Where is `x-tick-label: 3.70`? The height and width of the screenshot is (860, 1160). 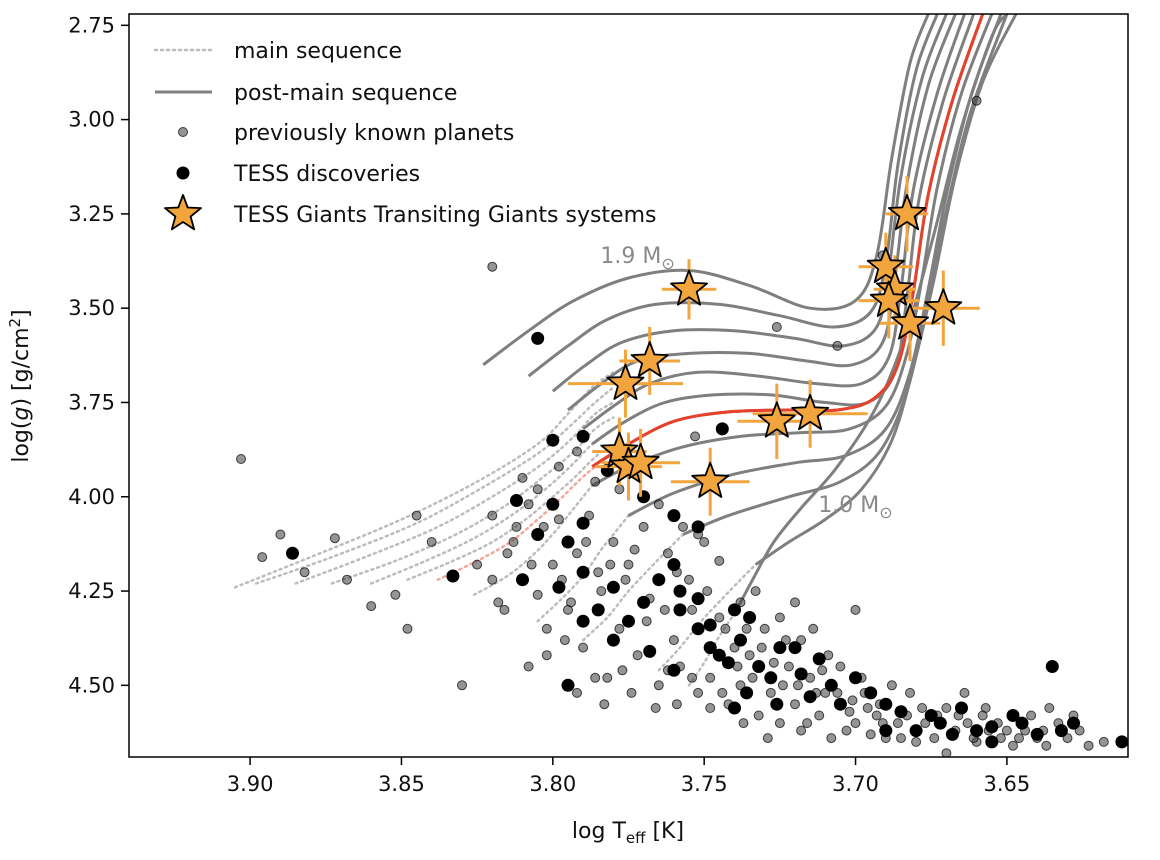 x-tick-label: 3.70 is located at coordinates (855, 784).